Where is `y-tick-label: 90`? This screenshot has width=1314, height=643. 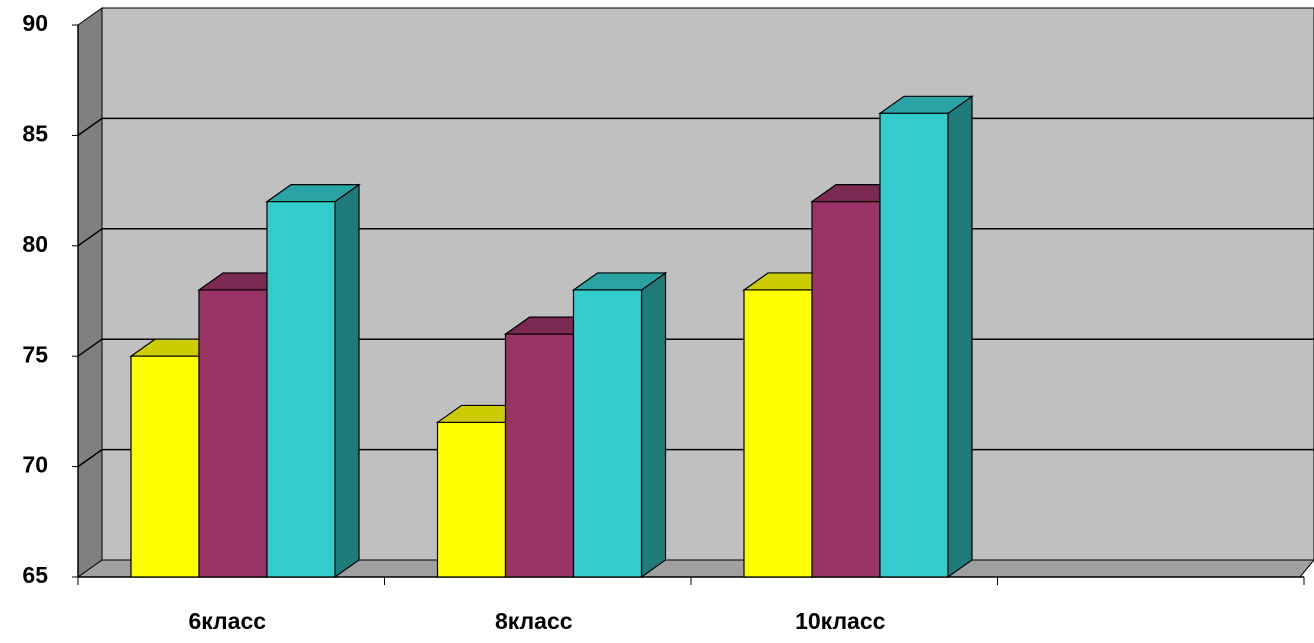
y-tick-label: 90 is located at coordinates (35, 23).